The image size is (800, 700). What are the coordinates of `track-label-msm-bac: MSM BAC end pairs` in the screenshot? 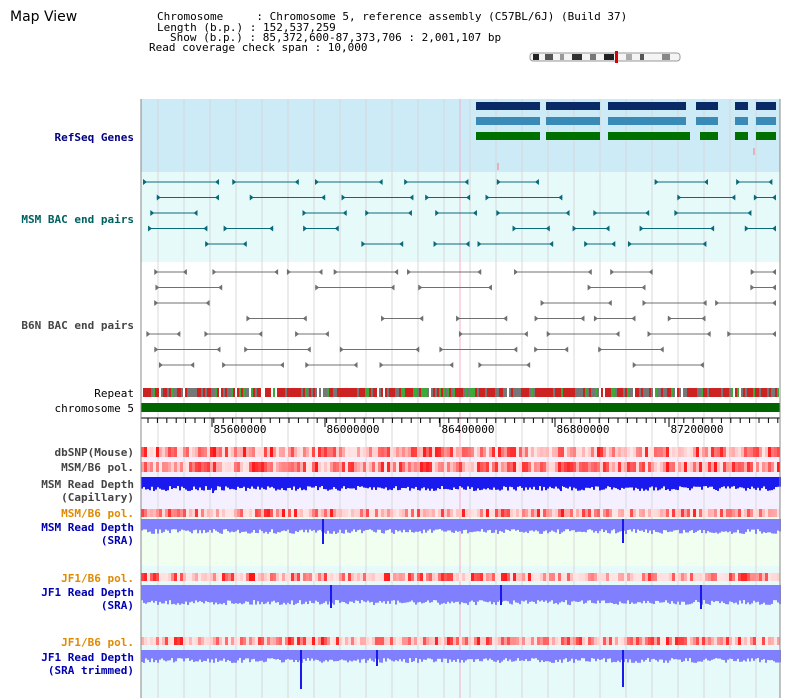 It's located at (77, 219).